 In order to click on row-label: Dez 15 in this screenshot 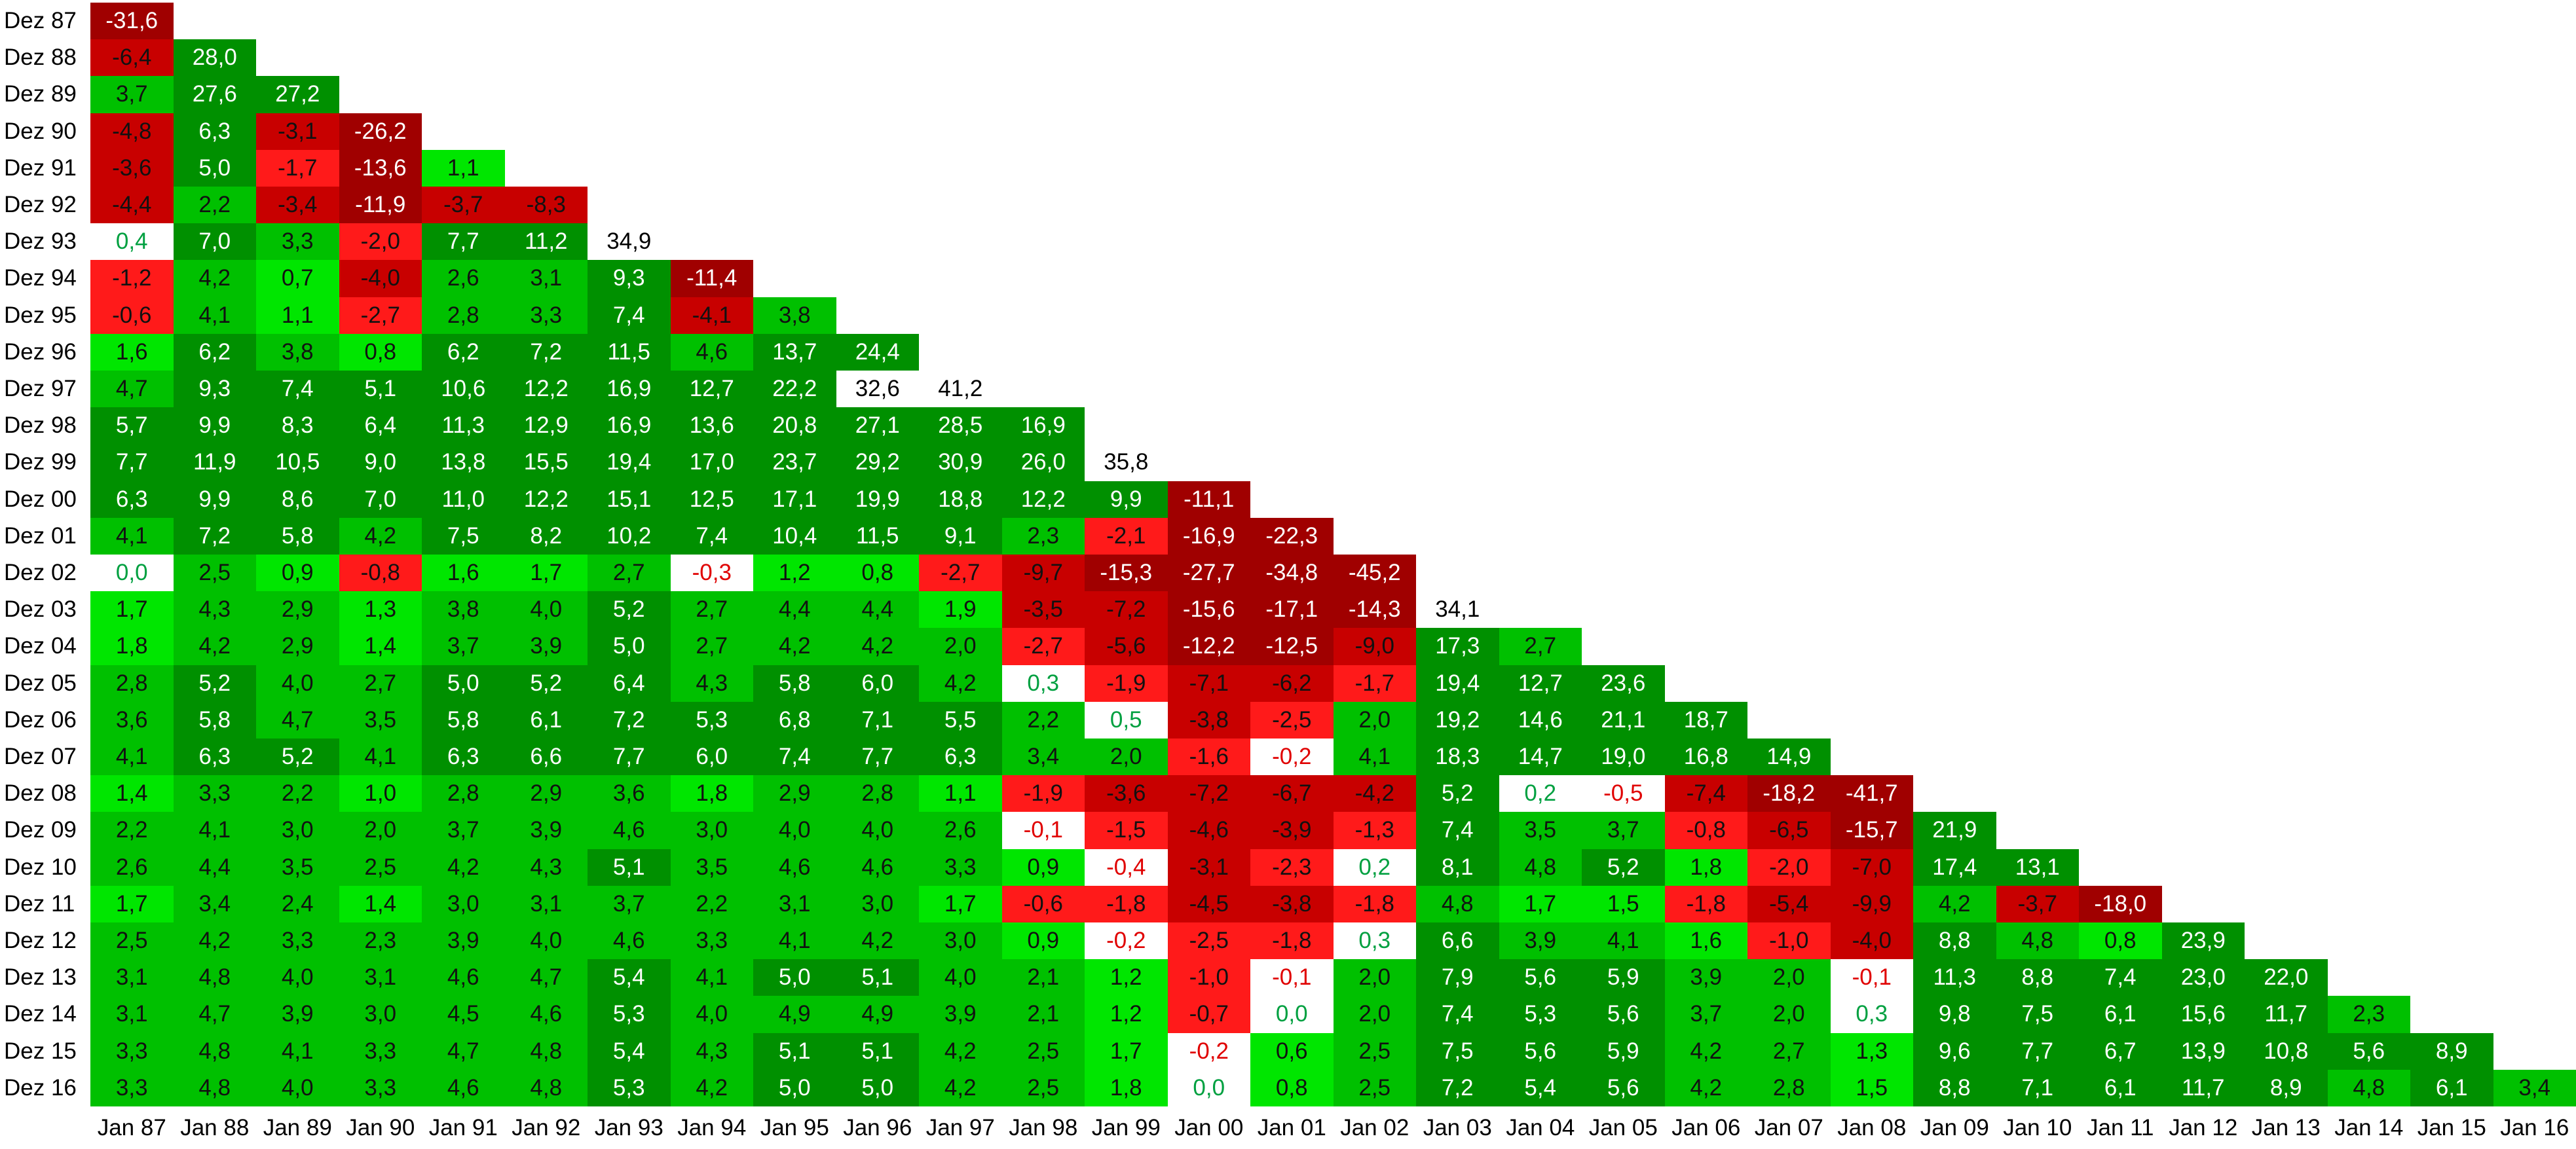, I will do `click(40, 1051)`.